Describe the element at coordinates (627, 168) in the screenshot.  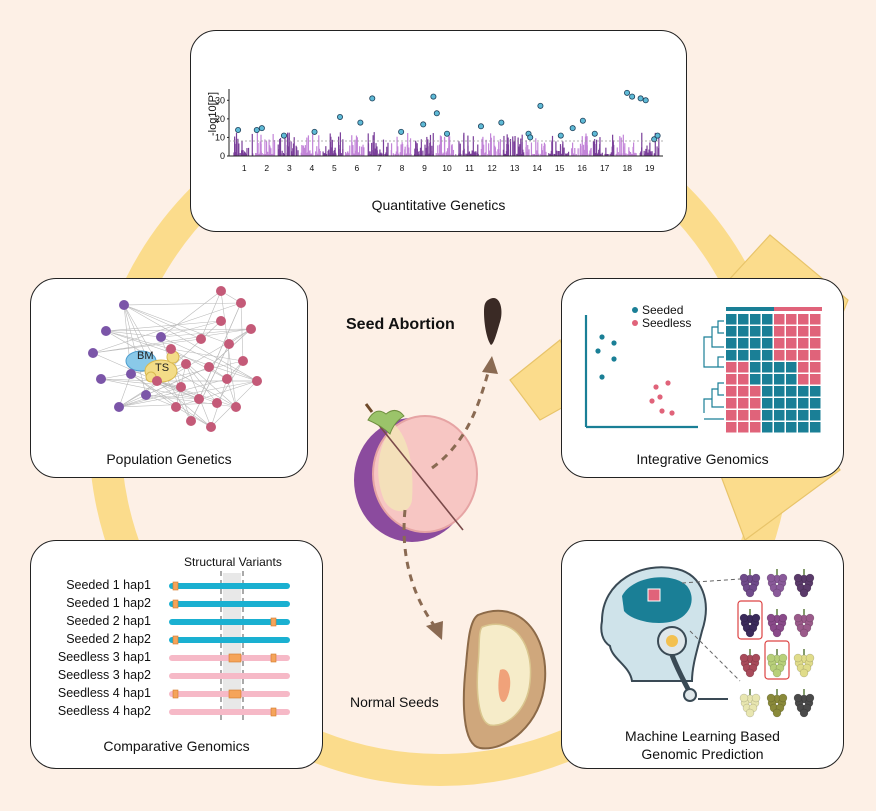
I see `manhattan-x-tick: 18` at that location.